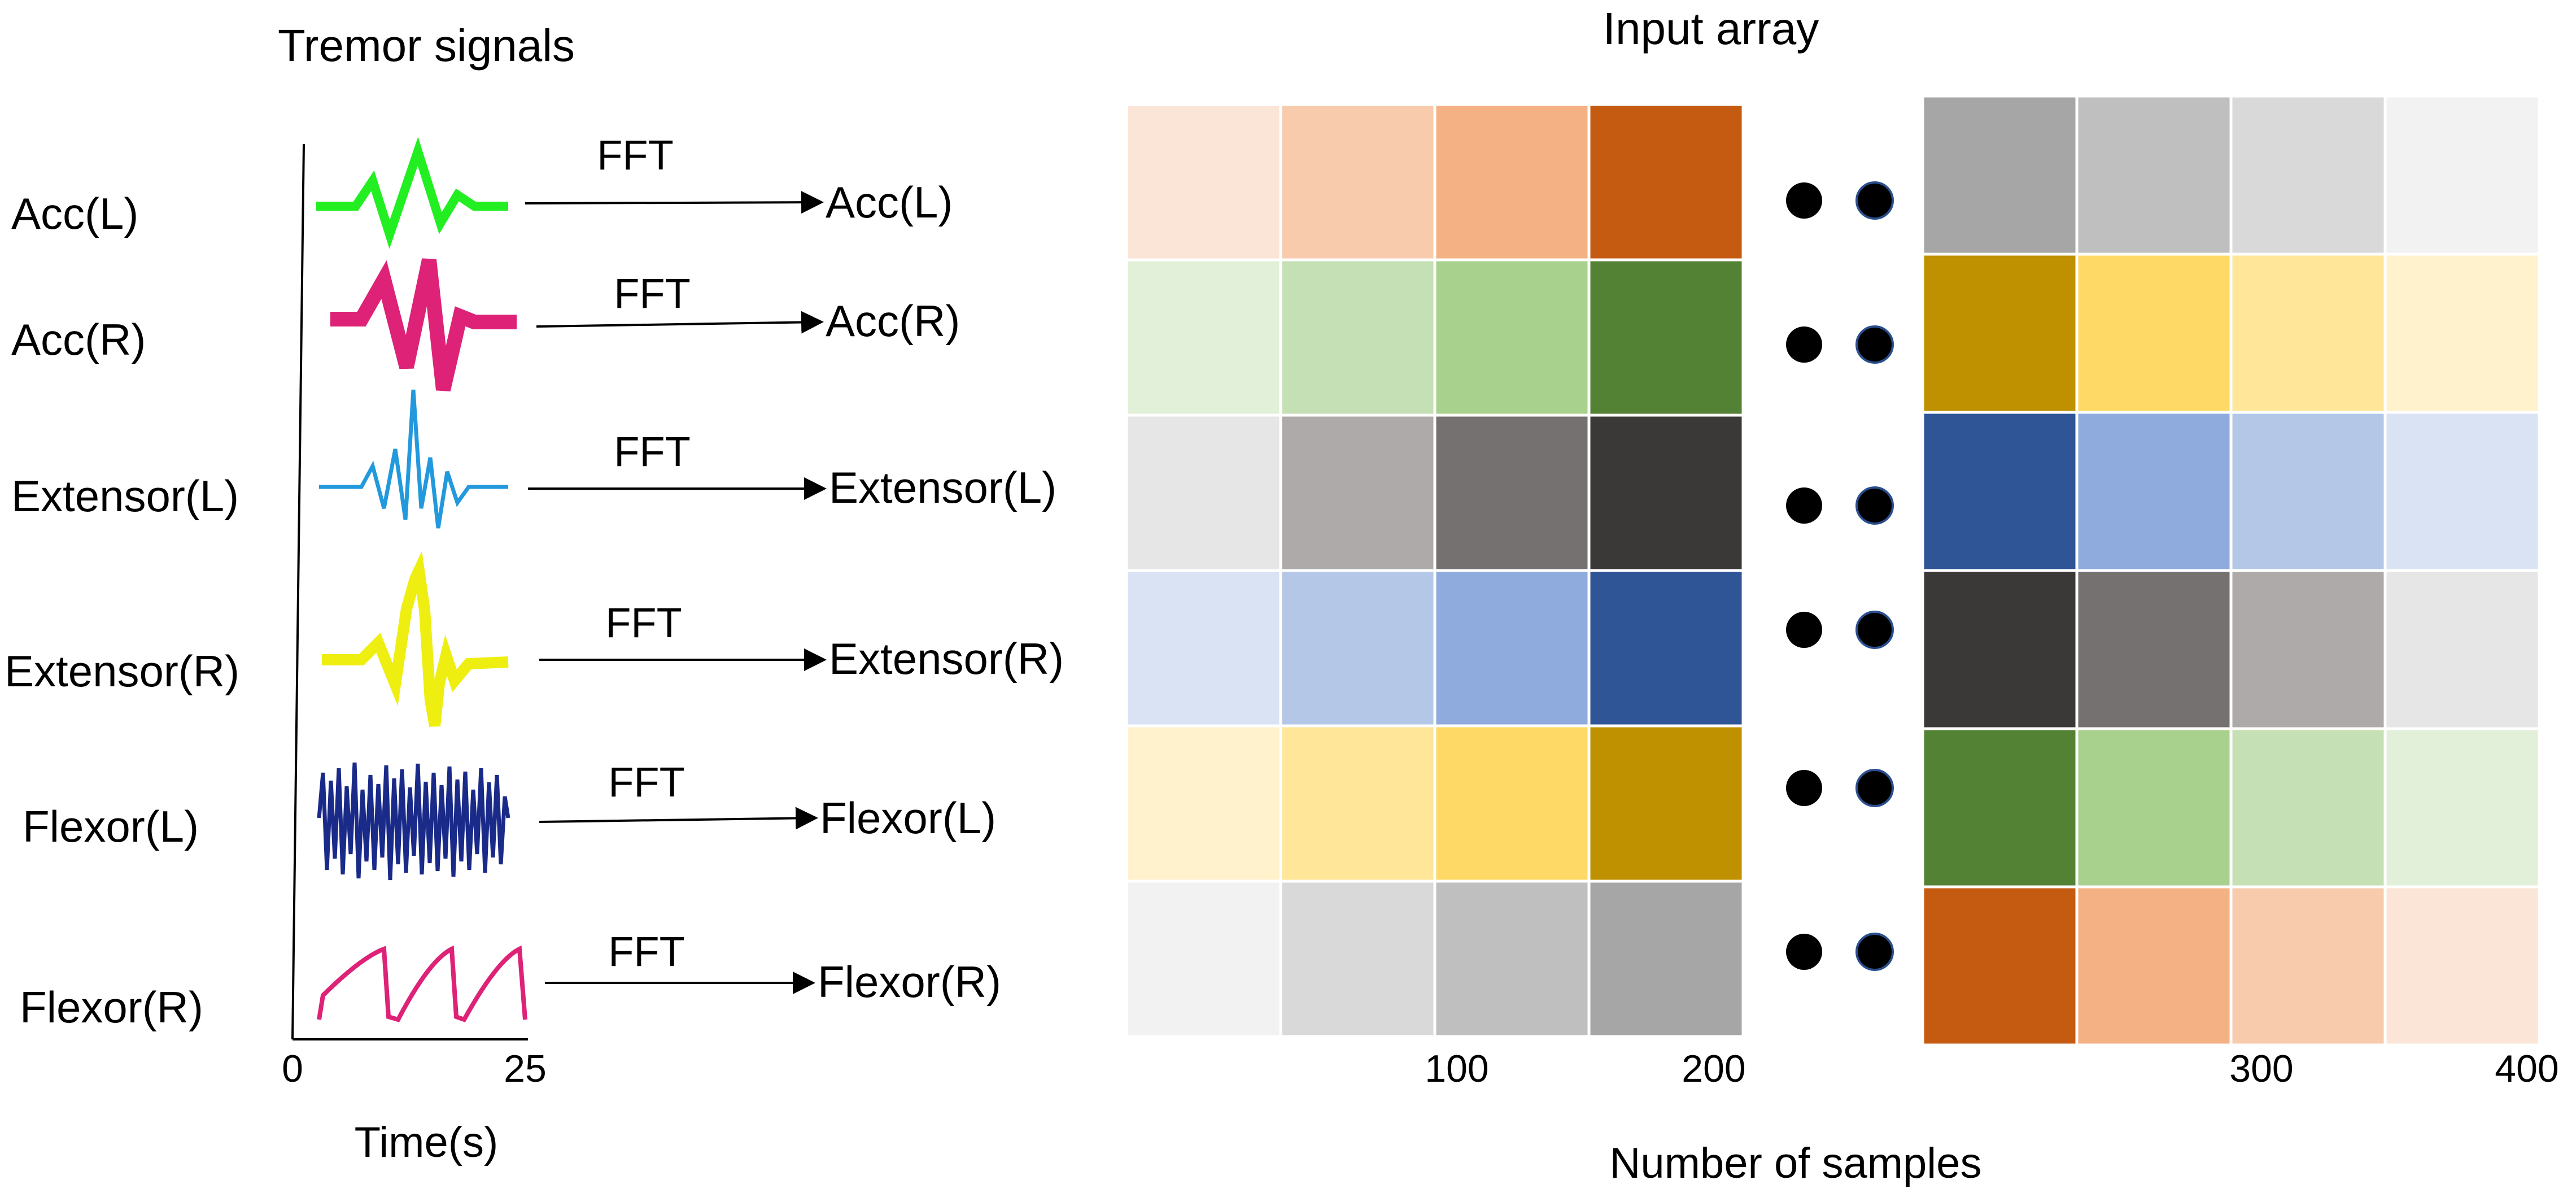  What do you see at coordinates (2462, 966) in the screenshot?
I see `right-block-cell-r5-c3` at bounding box center [2462, 966].